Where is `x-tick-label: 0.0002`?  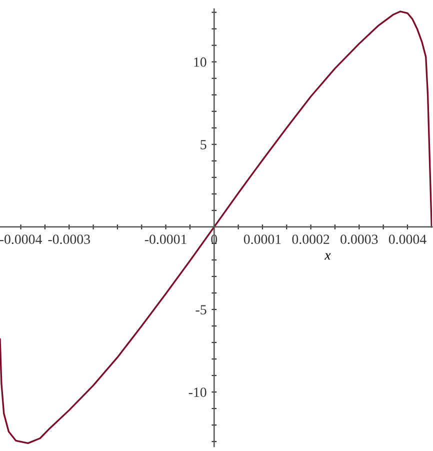 x-tick-label: 0.0002 is located at coordinates (311, 239).